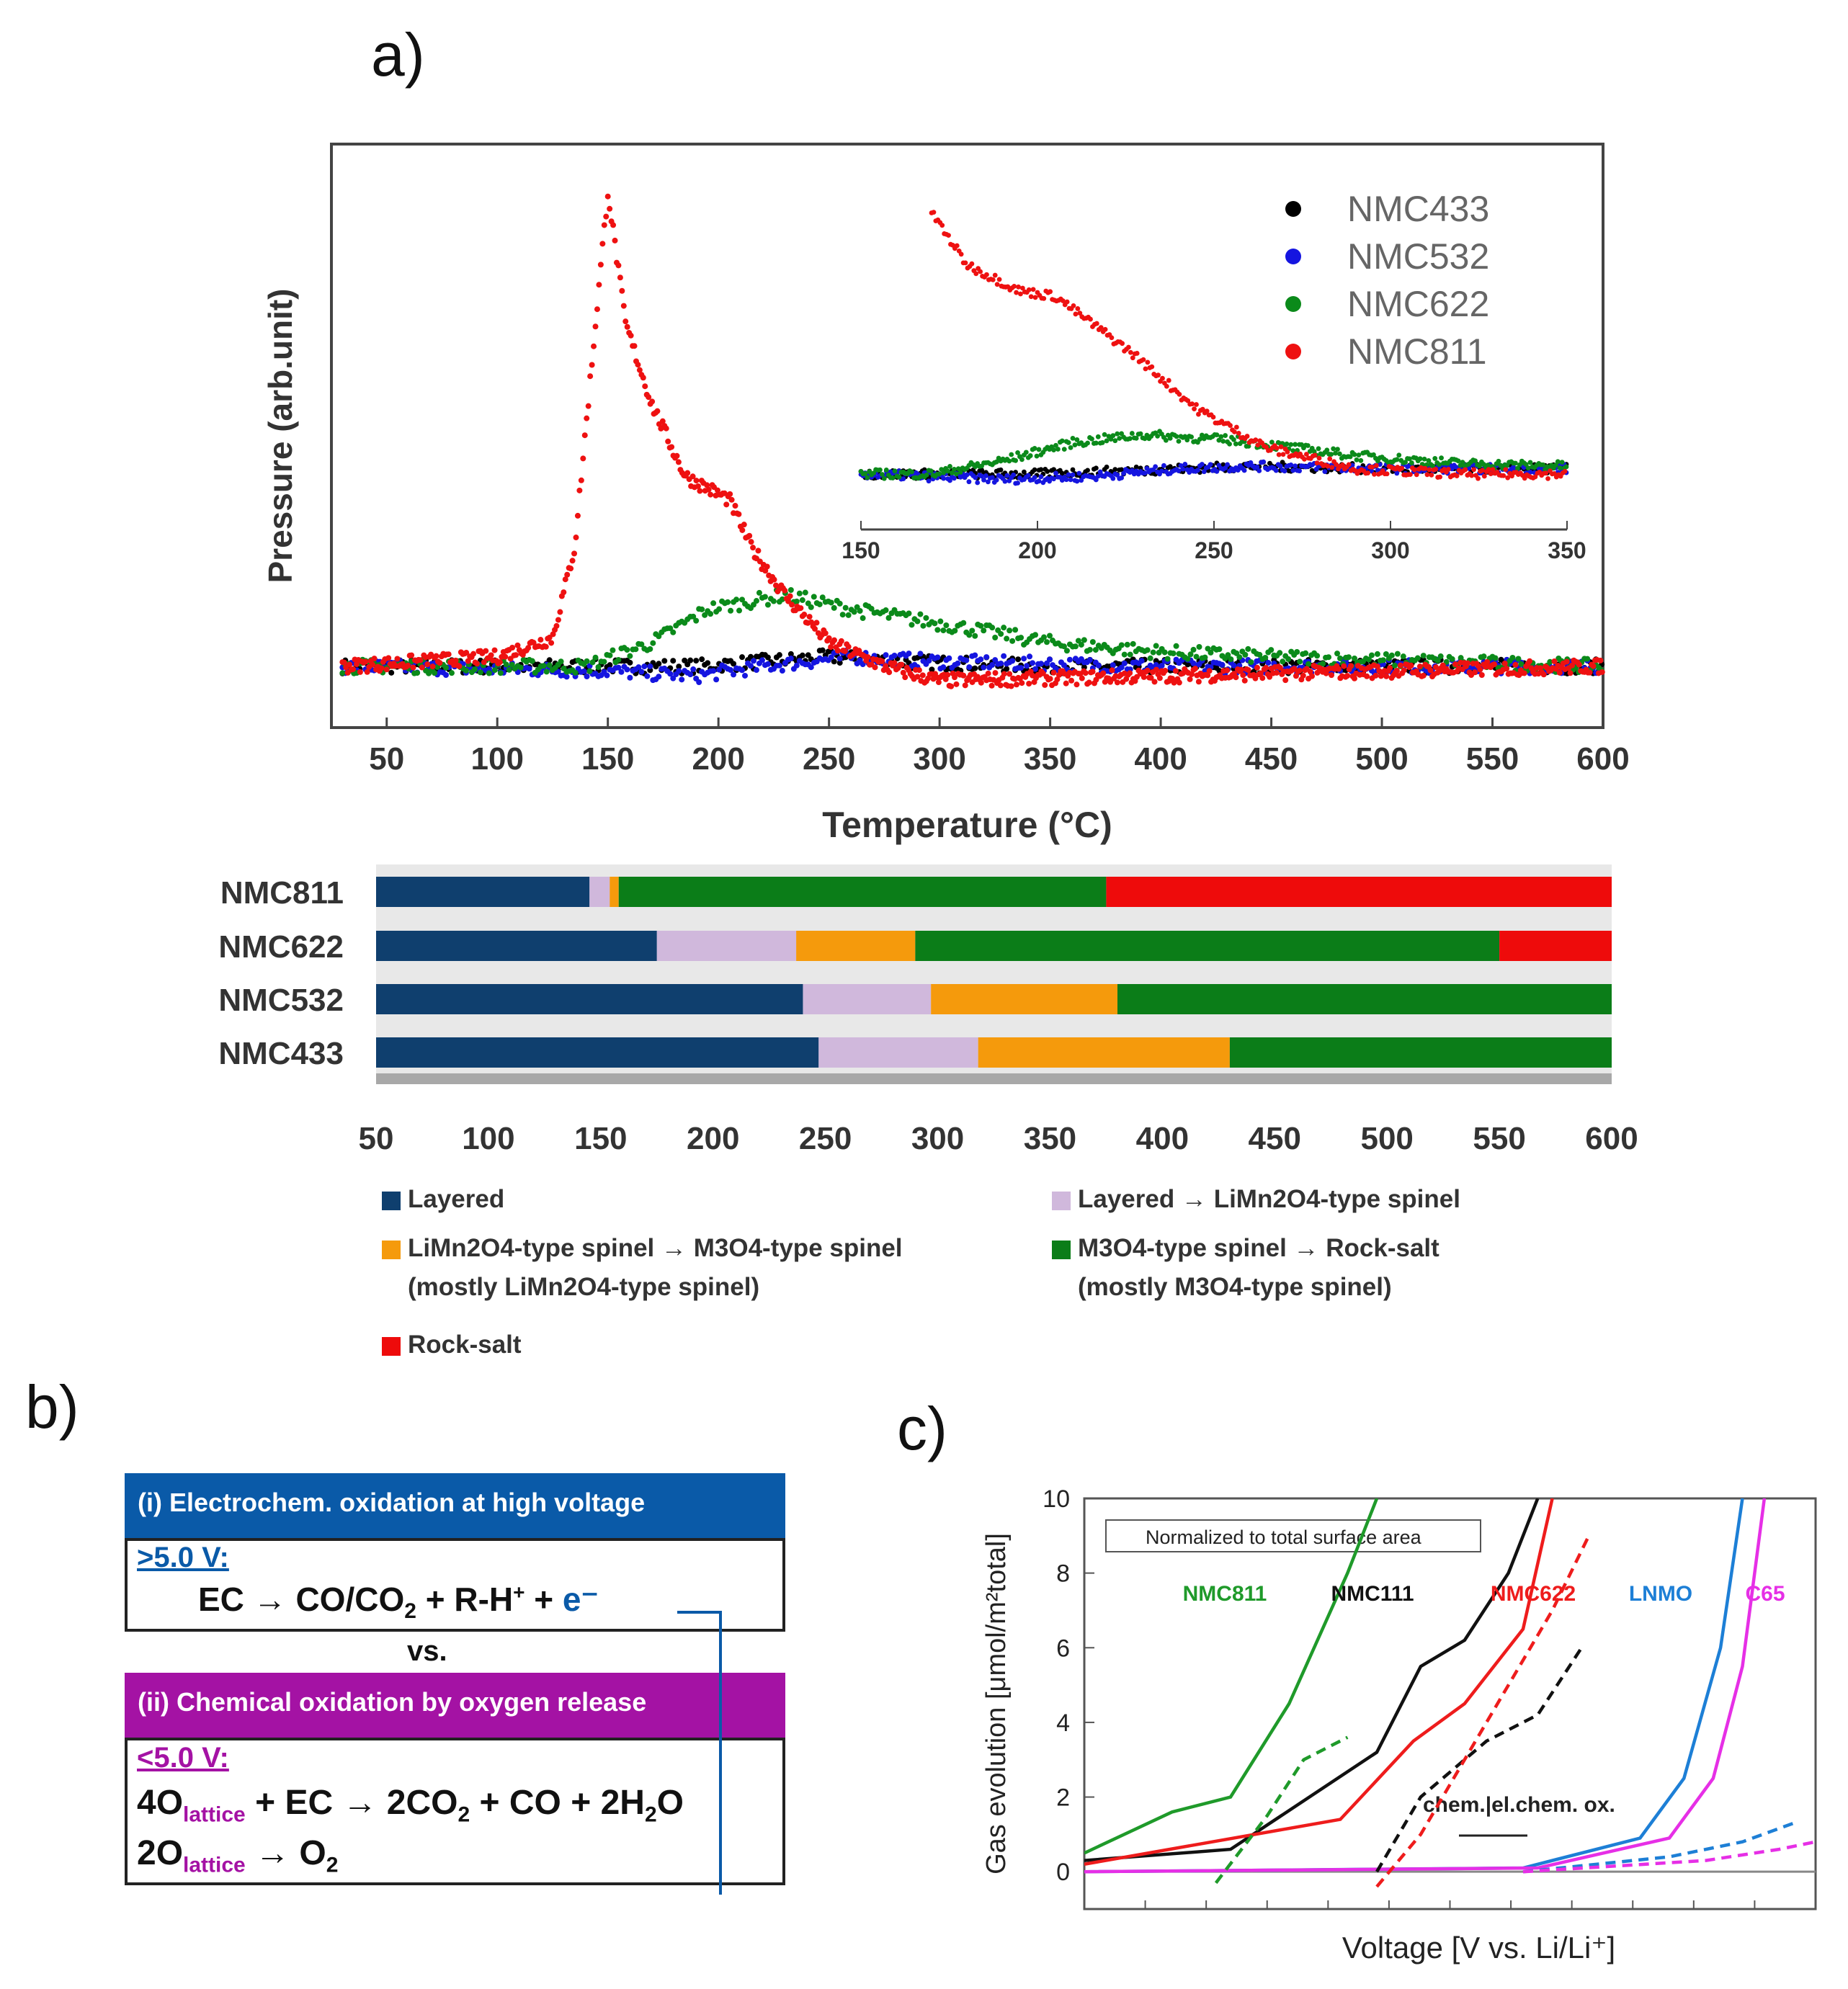 Image resolution: width=1848 pixels, height=1989 pixels. What do you see at coordinates (1271, 759) in the screenshot?
I see `x-tick-label: 450` at bounding box center [1271, 759].